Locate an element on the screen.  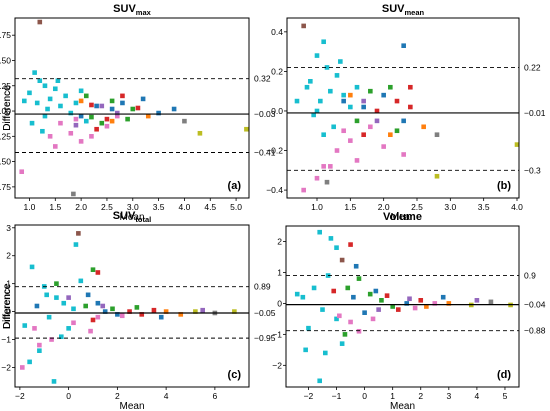
chart-3-xtick-label-7: 5 is located at coordinates (505, 396).